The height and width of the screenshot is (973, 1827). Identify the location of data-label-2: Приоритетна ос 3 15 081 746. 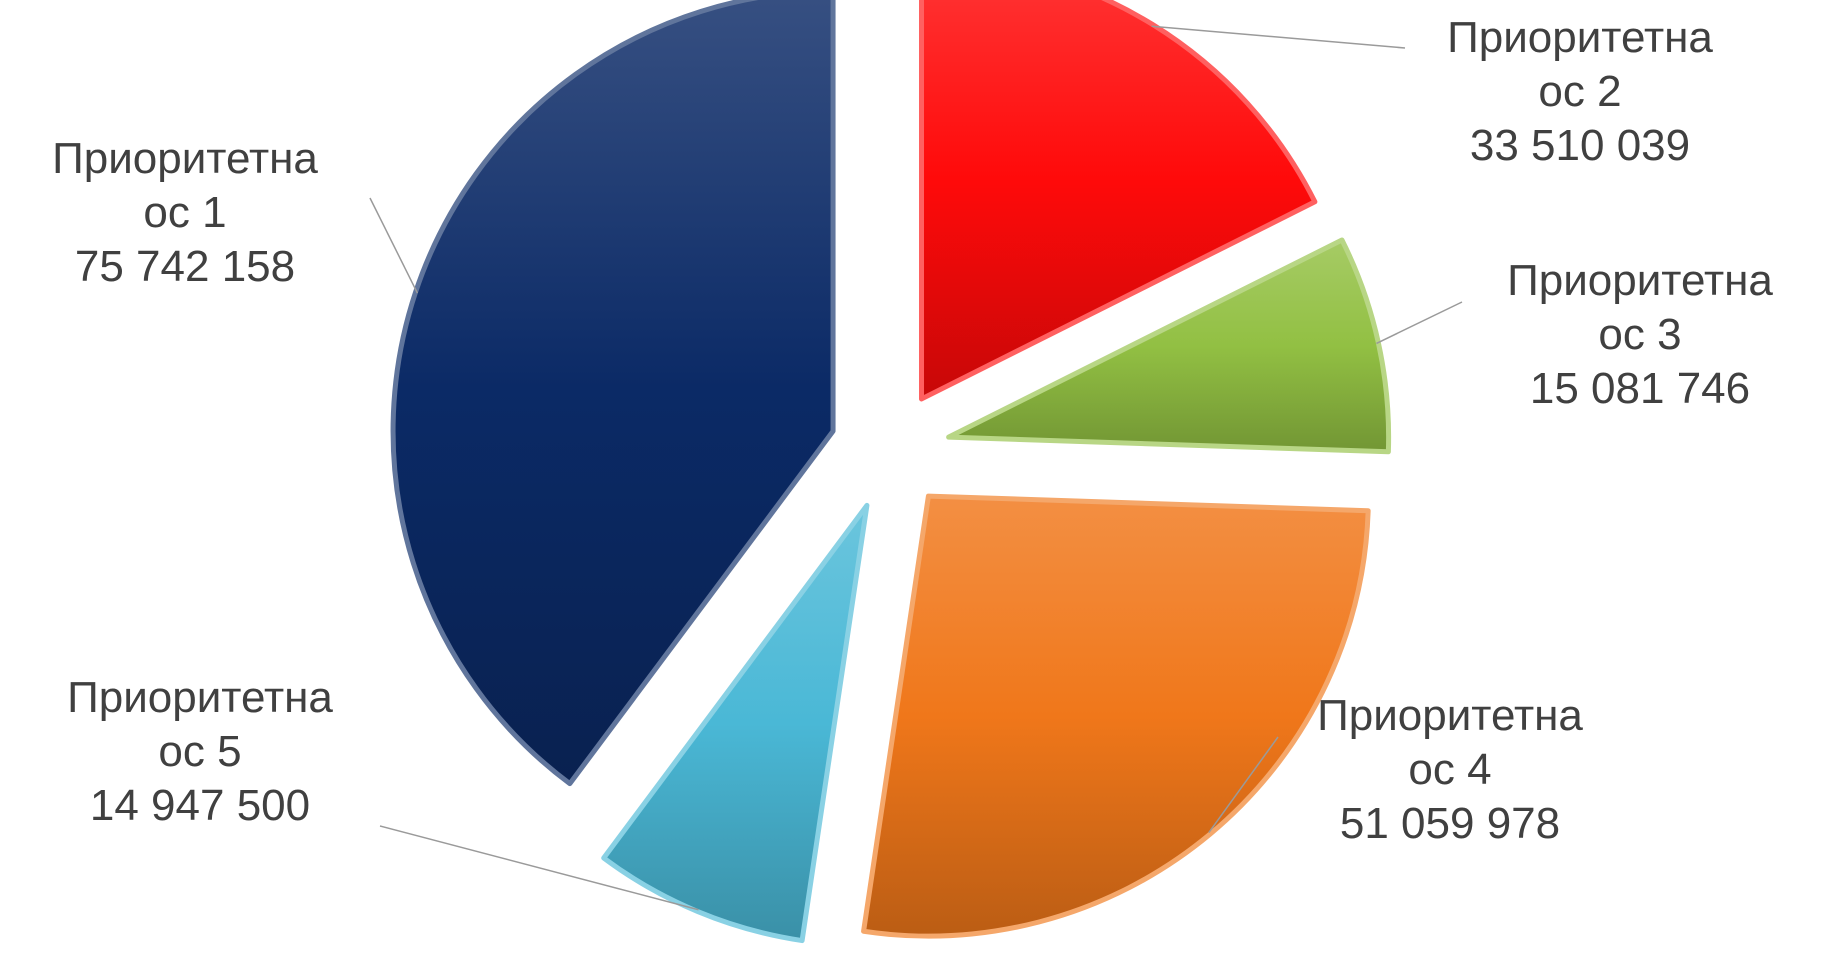
(1640, 334).